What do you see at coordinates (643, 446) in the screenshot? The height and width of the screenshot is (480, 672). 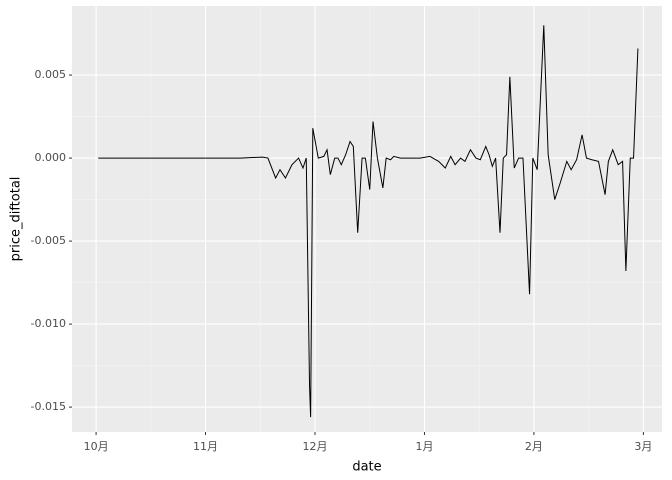 I see `x-tick-label: 3月` at bounding box center [643, 446].